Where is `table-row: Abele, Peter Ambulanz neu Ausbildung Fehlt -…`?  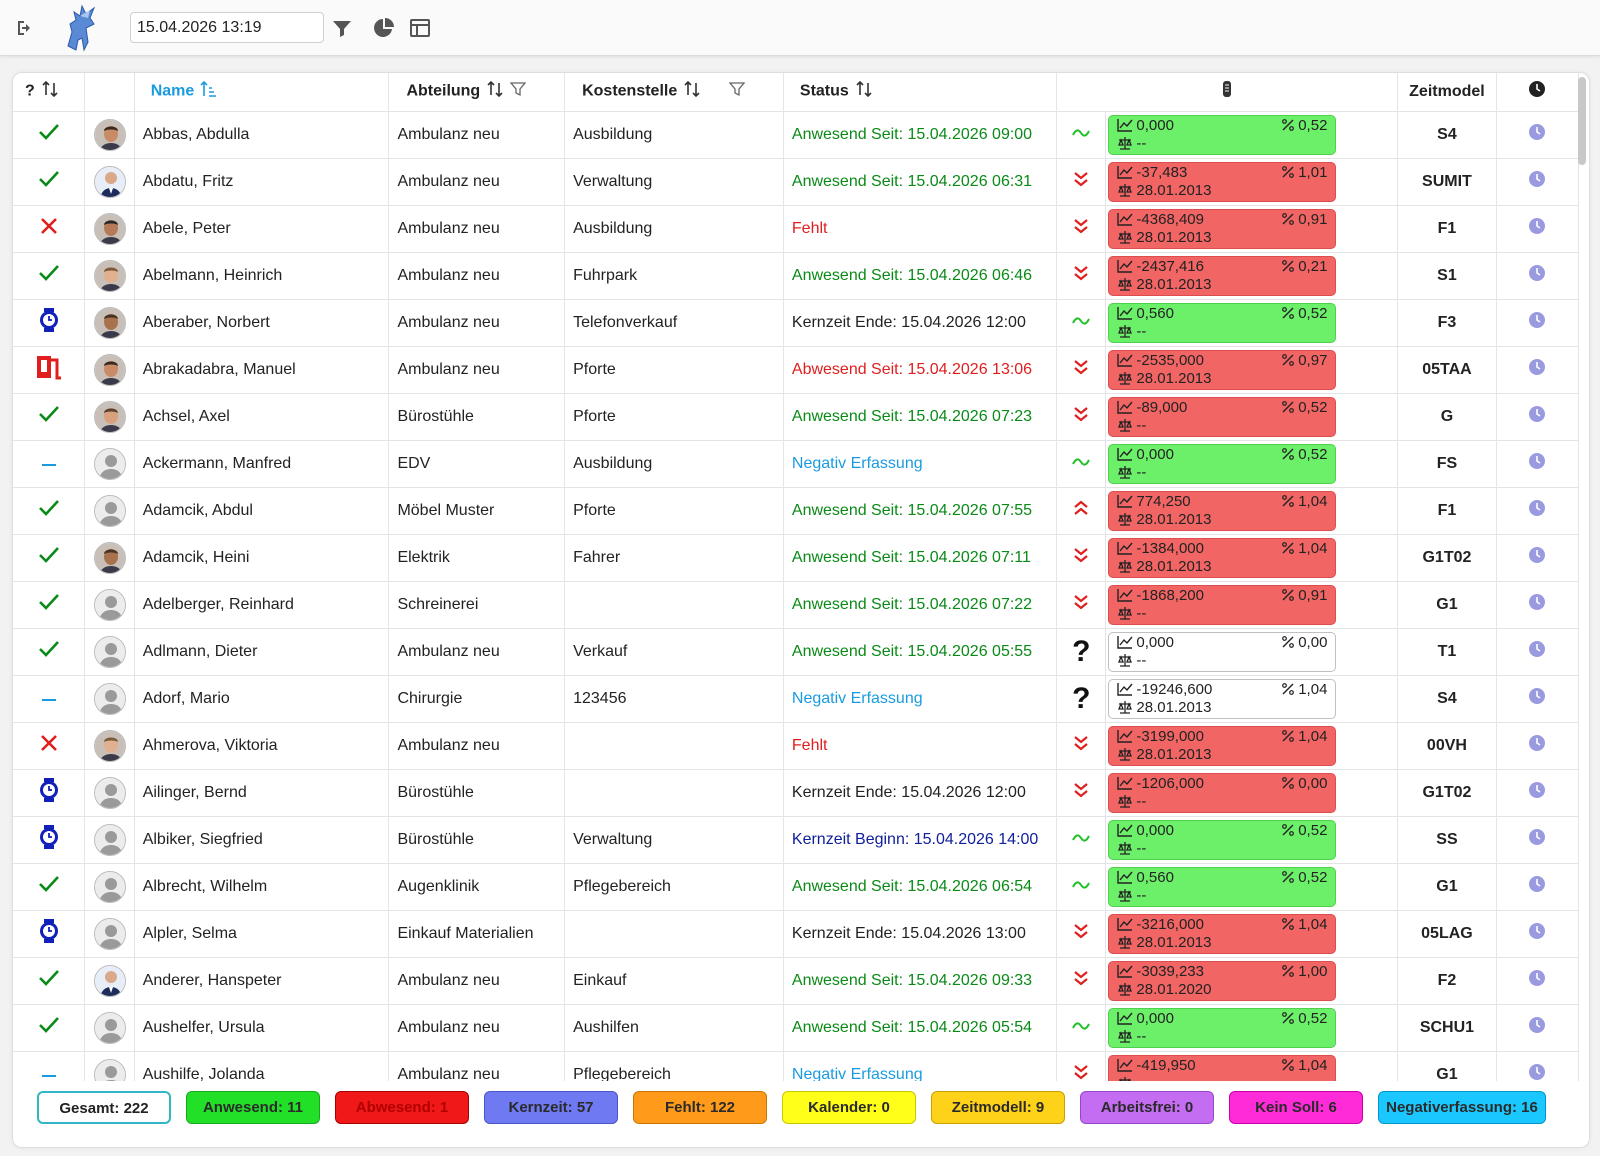 table-row: Abele, Peter Ambulanz neu Ausbildung Fehlt -… is located at coordinates (796, 229).